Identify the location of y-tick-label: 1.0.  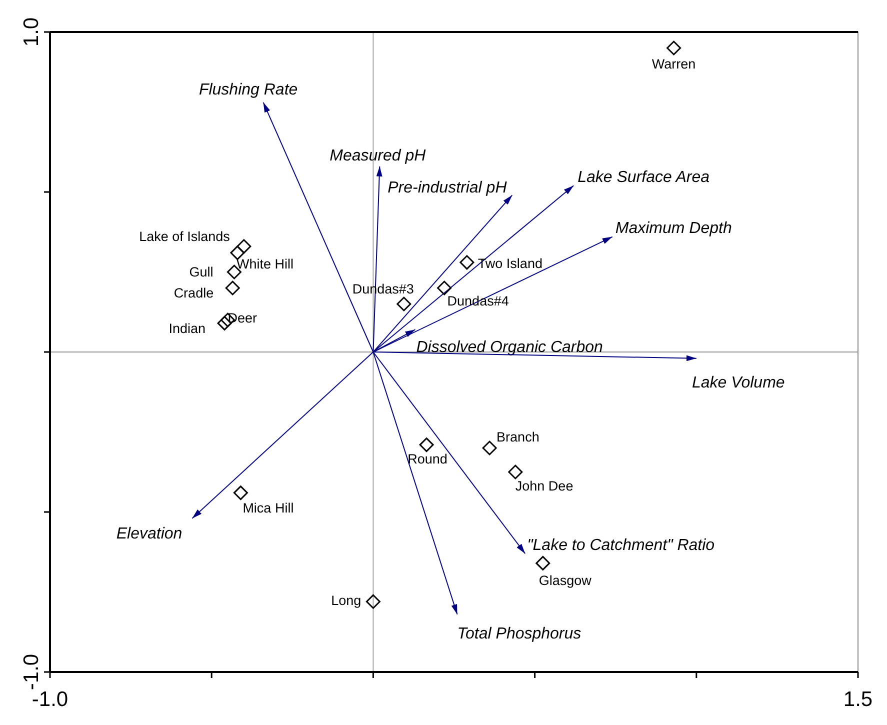
(31, 32).